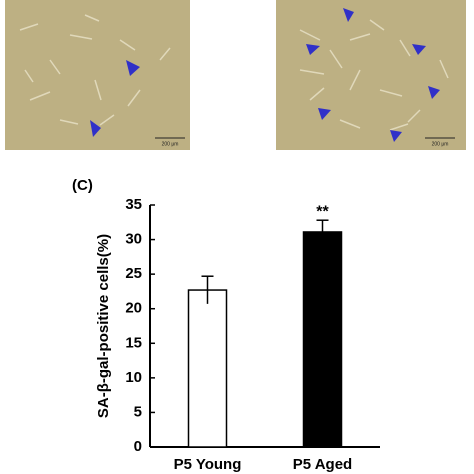 The height and width of the screenshot is (474, 474). I want to click on significance-label: **, so click(322, 211).